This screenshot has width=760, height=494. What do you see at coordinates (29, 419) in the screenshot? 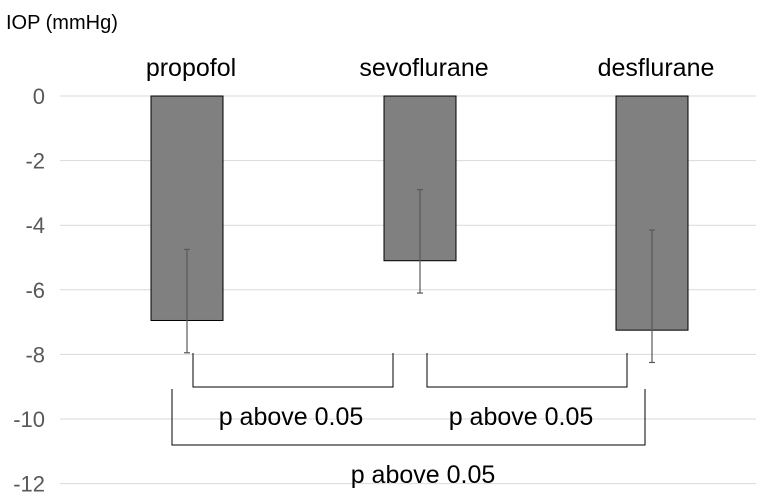
I see `y-tick-label: -10` at bounding box center [29, 419].